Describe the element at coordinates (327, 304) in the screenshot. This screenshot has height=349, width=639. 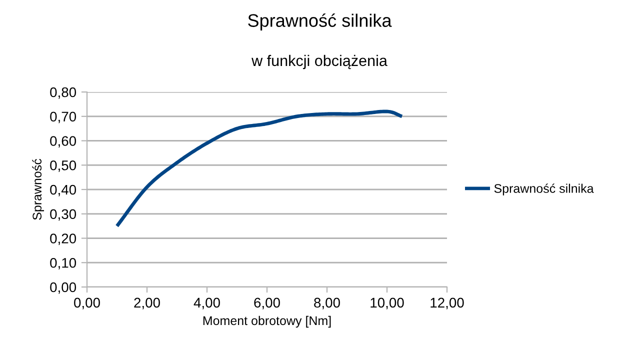
I see `x-tick-label: 8,00` at that location.